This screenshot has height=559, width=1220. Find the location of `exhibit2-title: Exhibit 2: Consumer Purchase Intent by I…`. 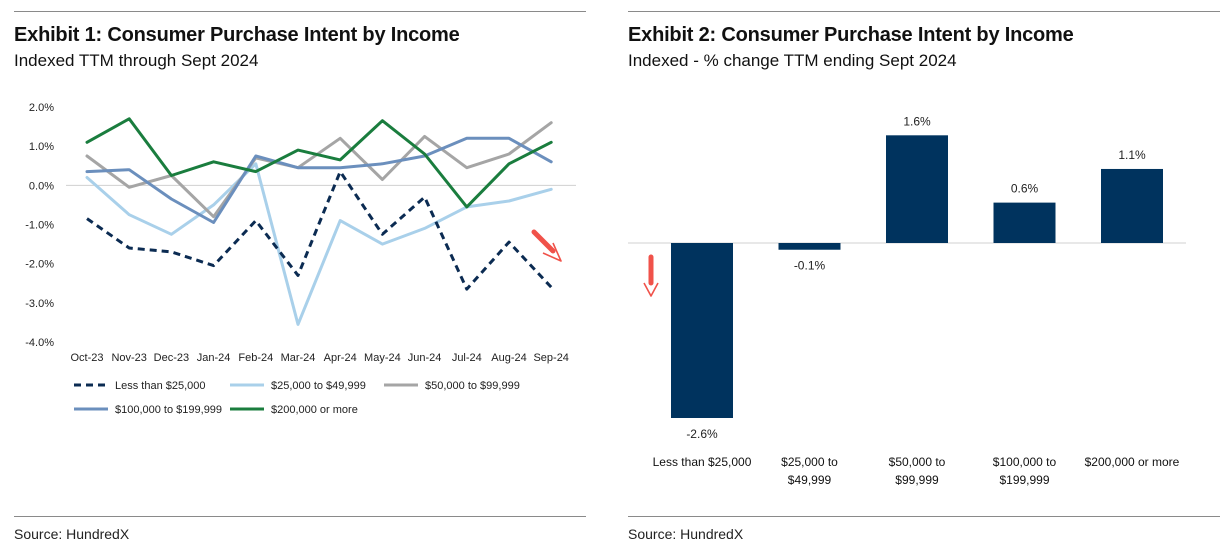

exhibit2-title: Exhibit 2: Consumer Purchase Intent by I… is located at coordinates (851, 35).